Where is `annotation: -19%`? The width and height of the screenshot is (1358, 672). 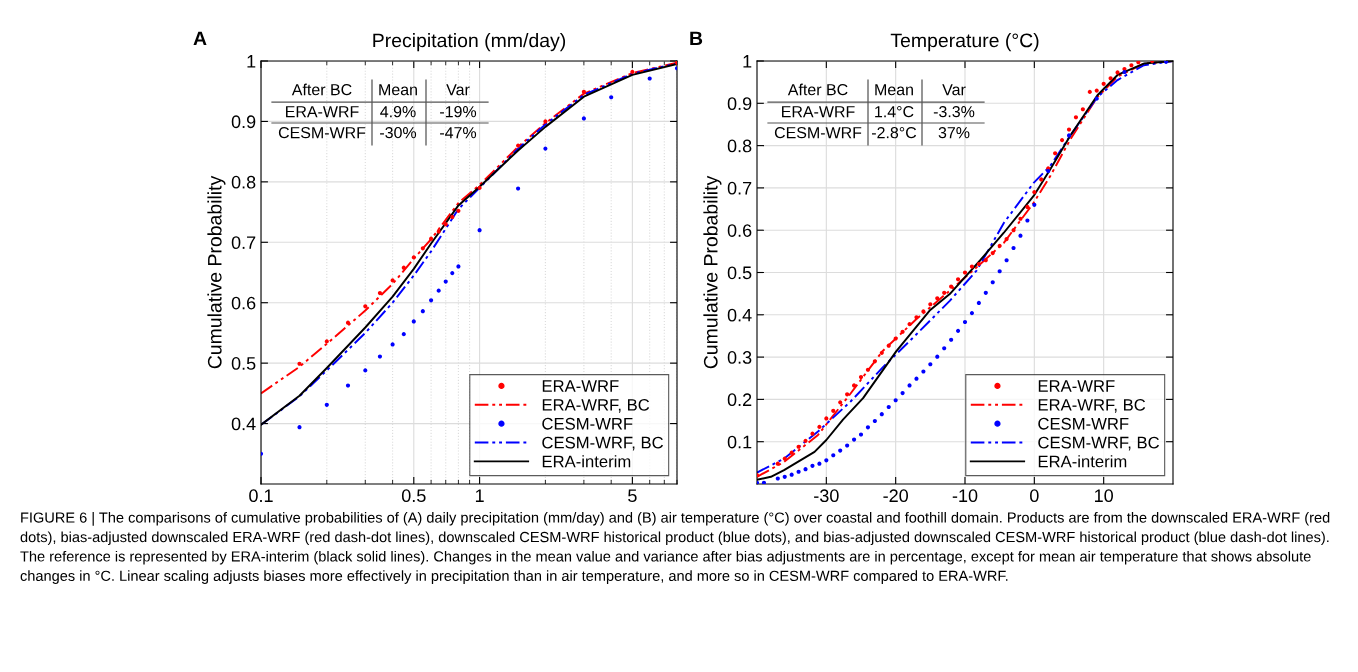
annotation: -19% is located at coordinates (458, 111).